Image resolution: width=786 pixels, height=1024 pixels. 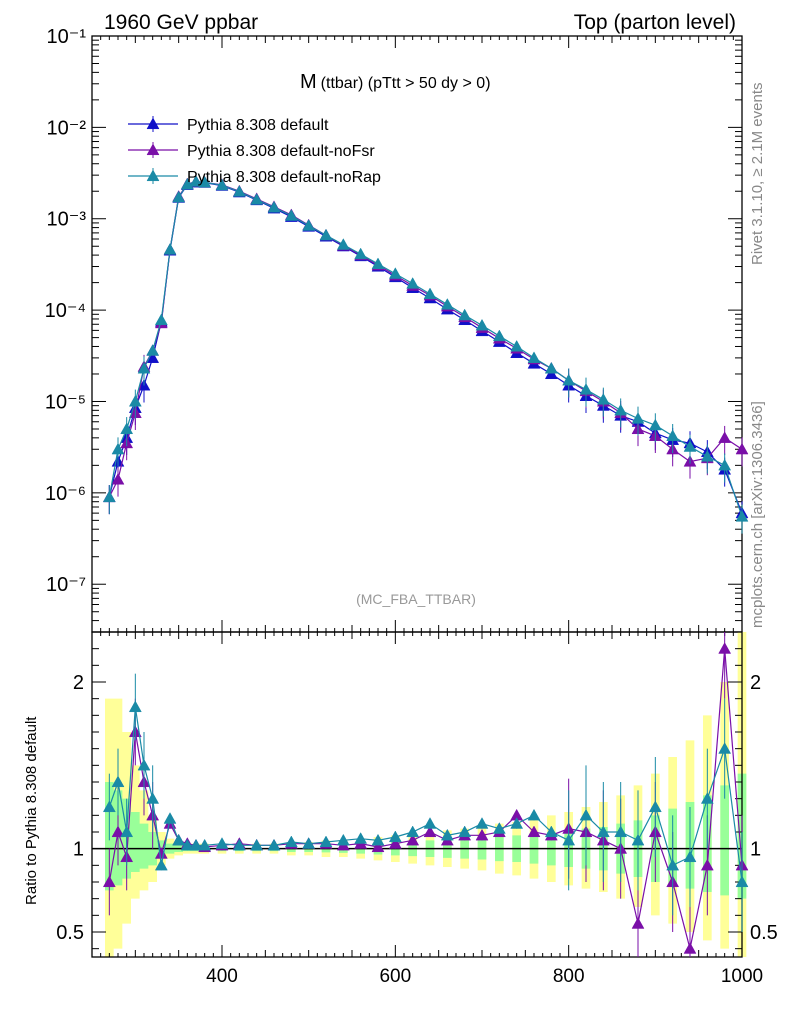 I want to click on rivet-version-text: Rivet 3.1.10, ≥ 2.1M events, so click(x=757, y=174).